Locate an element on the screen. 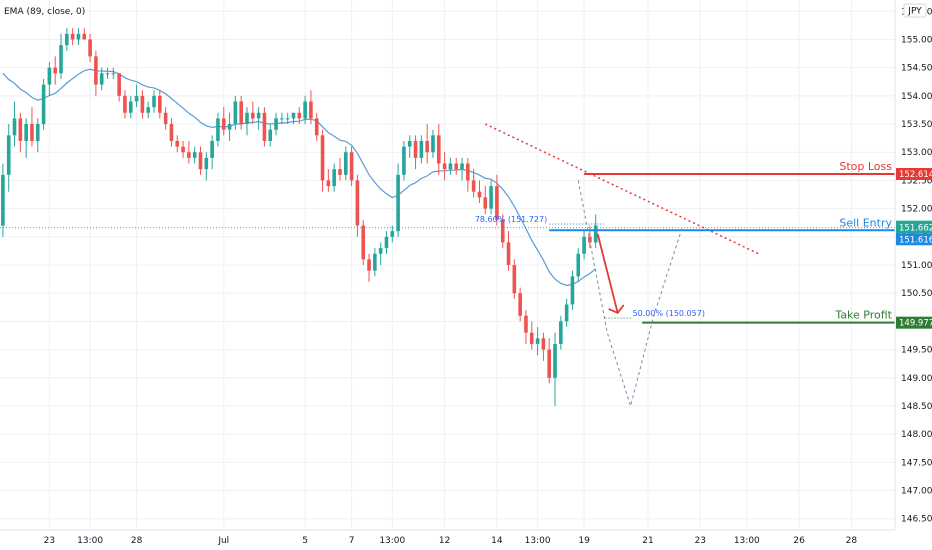 Image resolution: width=932 pixels, height=550 pixels. price-tick-label: 155.000 is located at coordinates (916, 40).